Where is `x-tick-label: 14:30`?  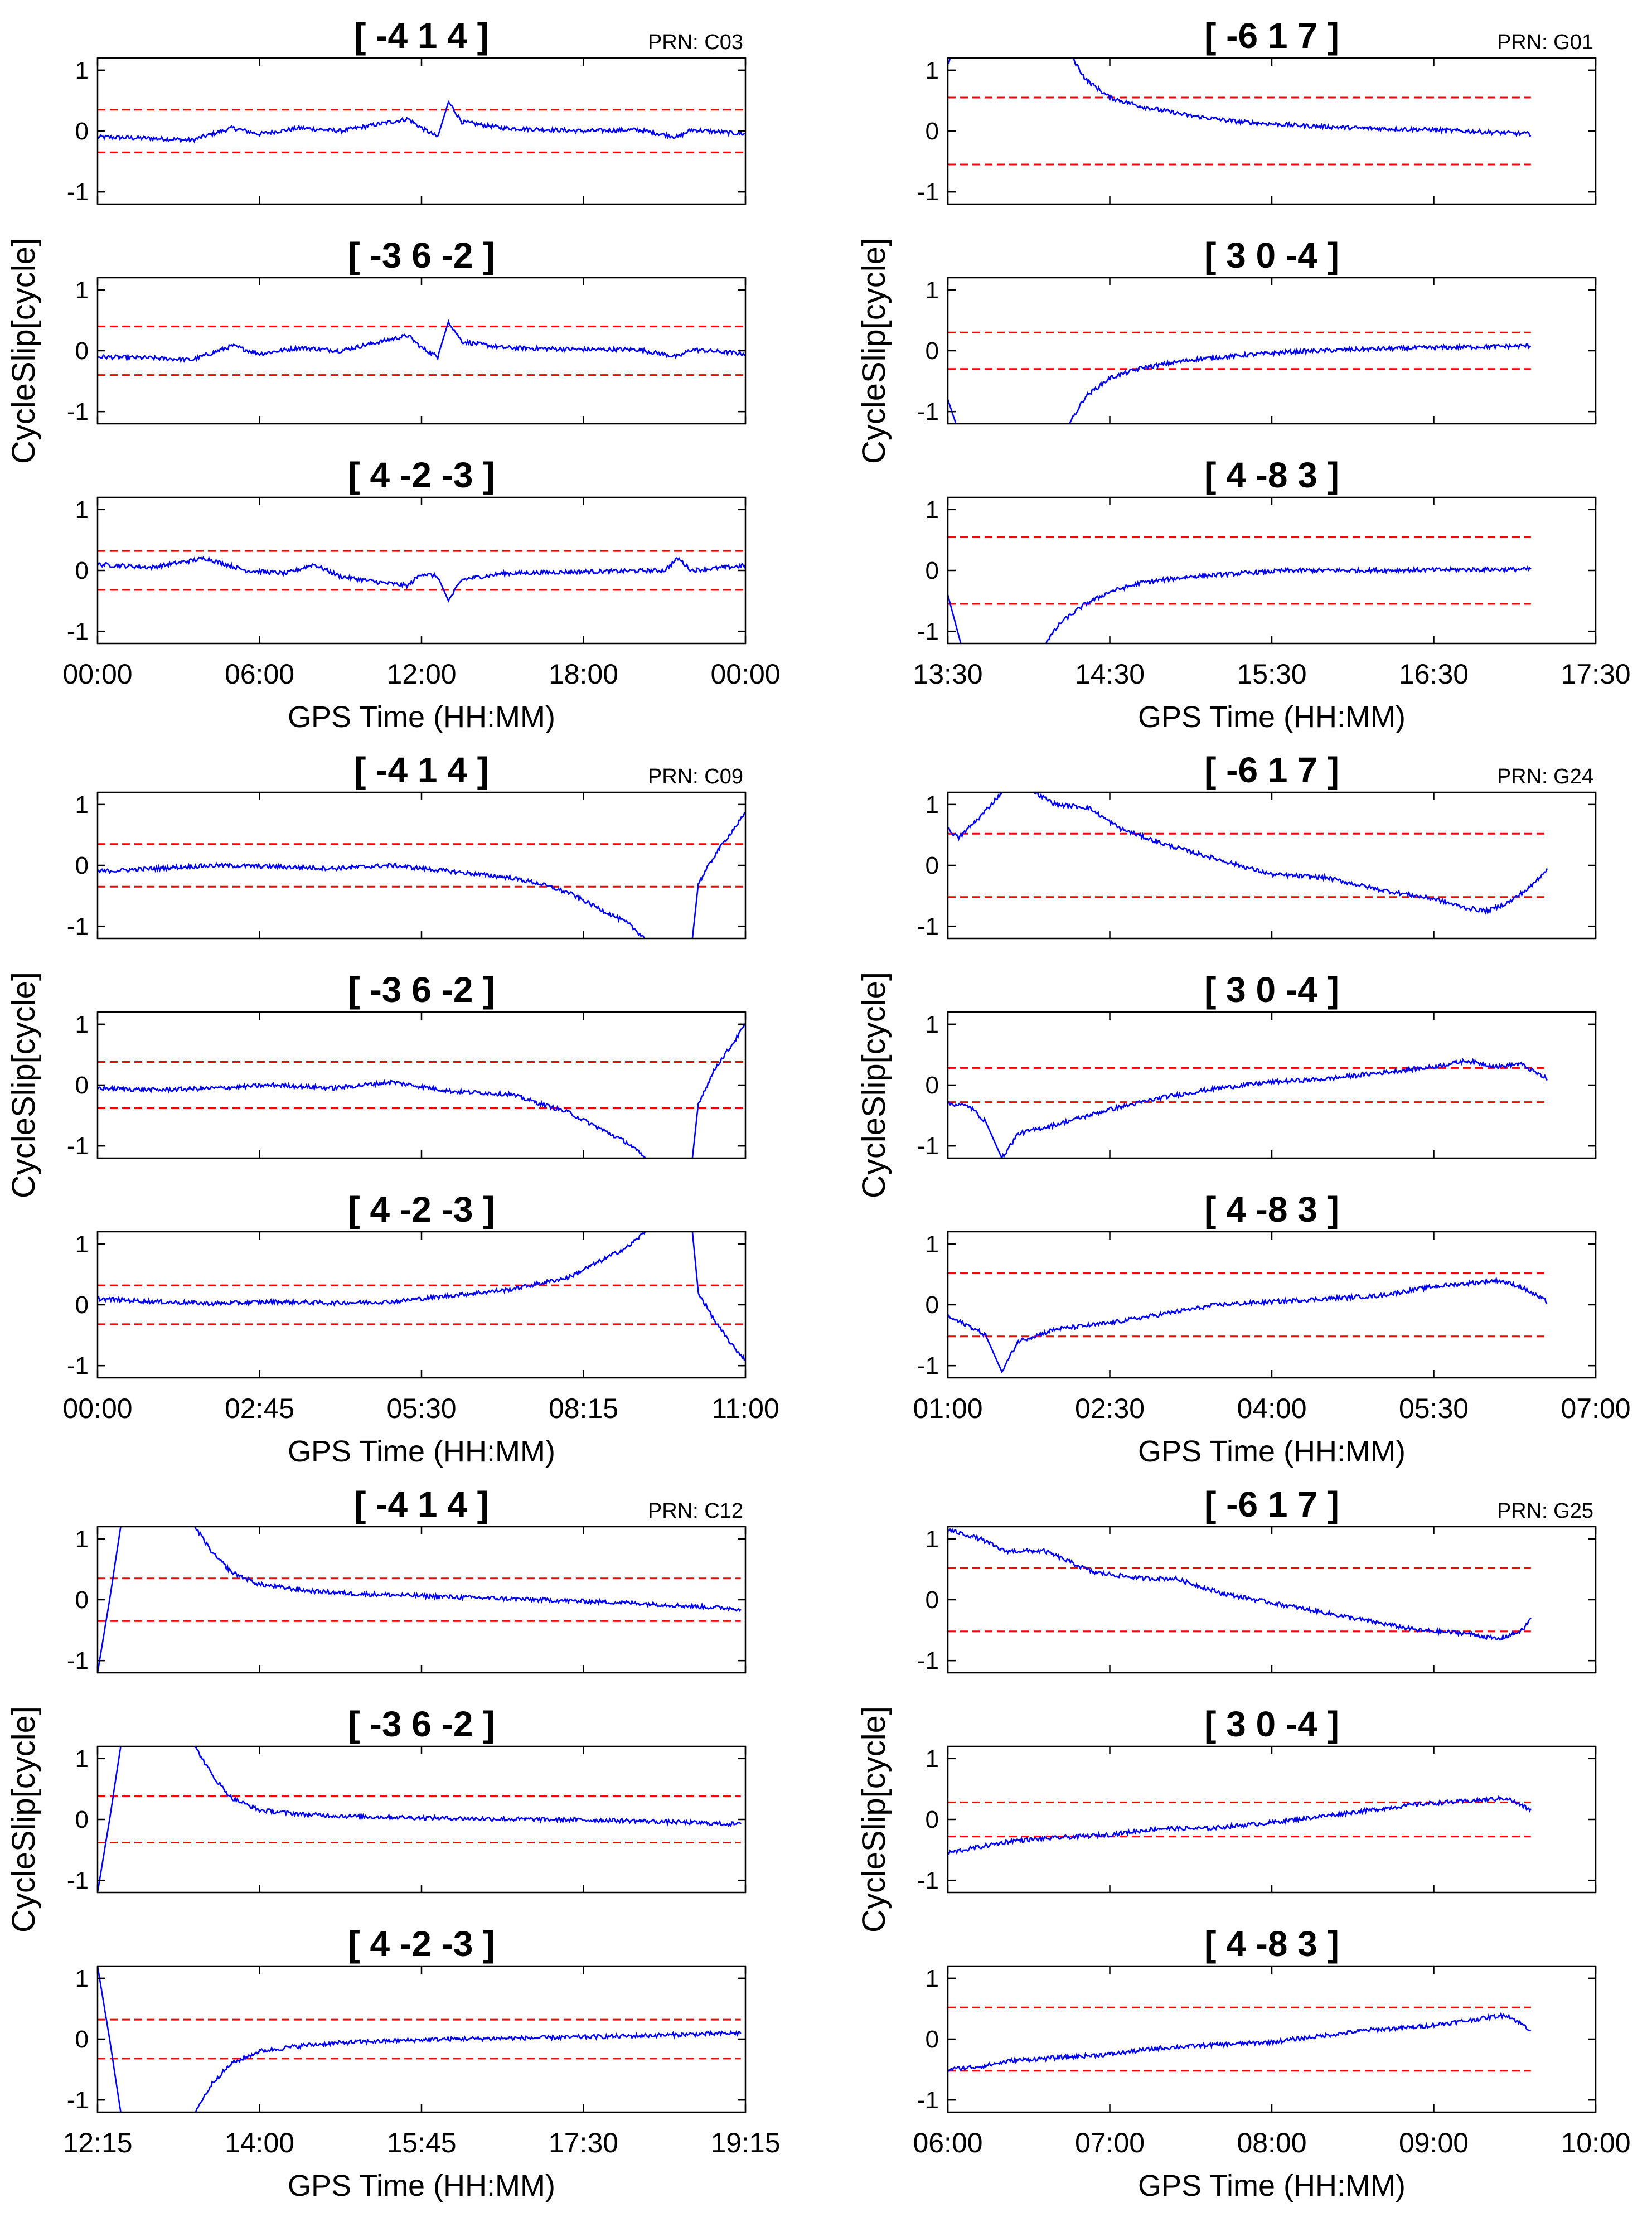 x-tick-label: 14:30 is located at coordinates (1110, 674).